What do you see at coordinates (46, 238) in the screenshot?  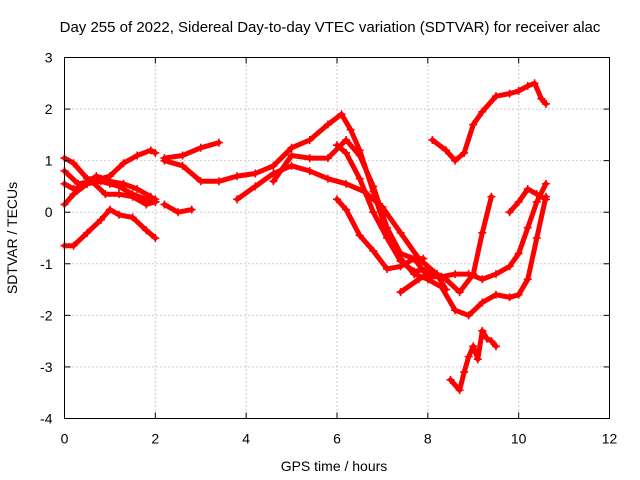 I see `y-tick-labels: -4 -3 -2 -1 0 1 2 3` at bounding box center [46, 238].